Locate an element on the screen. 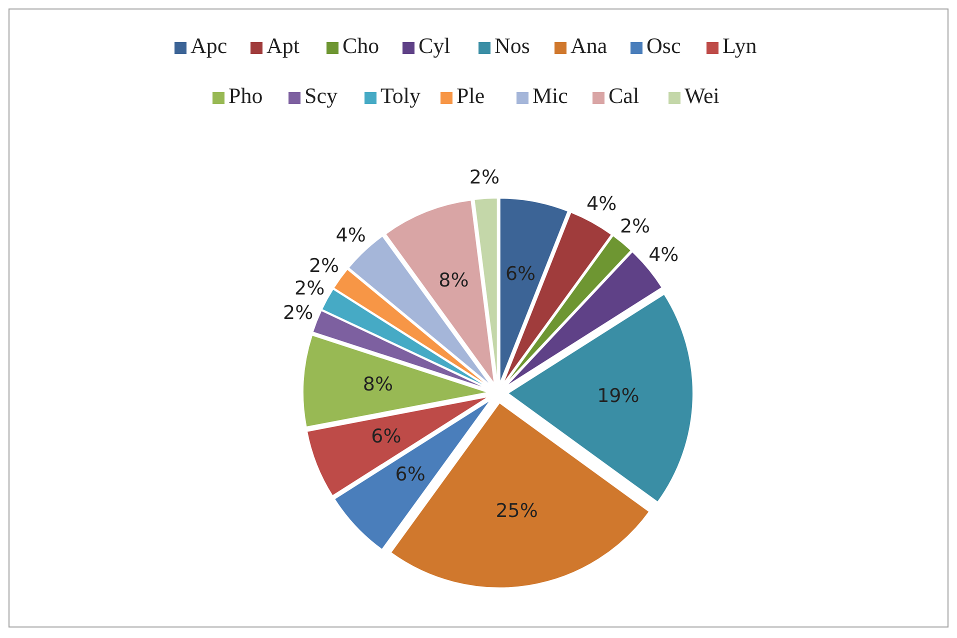 The height and width of the screenshot is (638, 957). legend-label: Nos is located at coordinates (512, 45).